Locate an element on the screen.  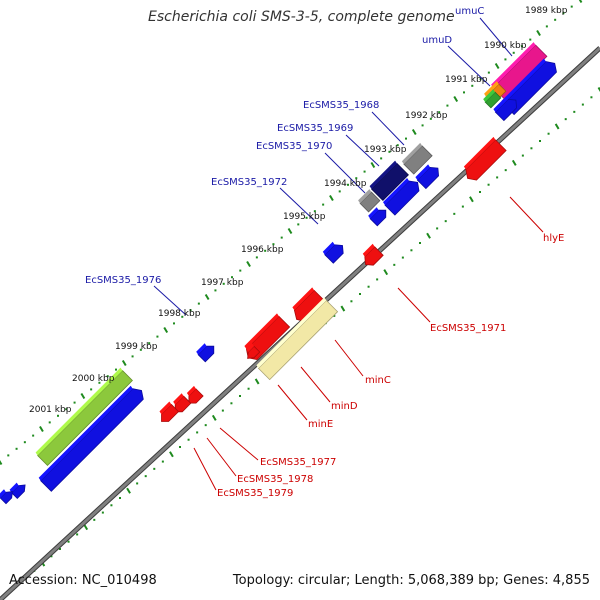
gene-small-blue-b-body is located at coordinates (6, 498).